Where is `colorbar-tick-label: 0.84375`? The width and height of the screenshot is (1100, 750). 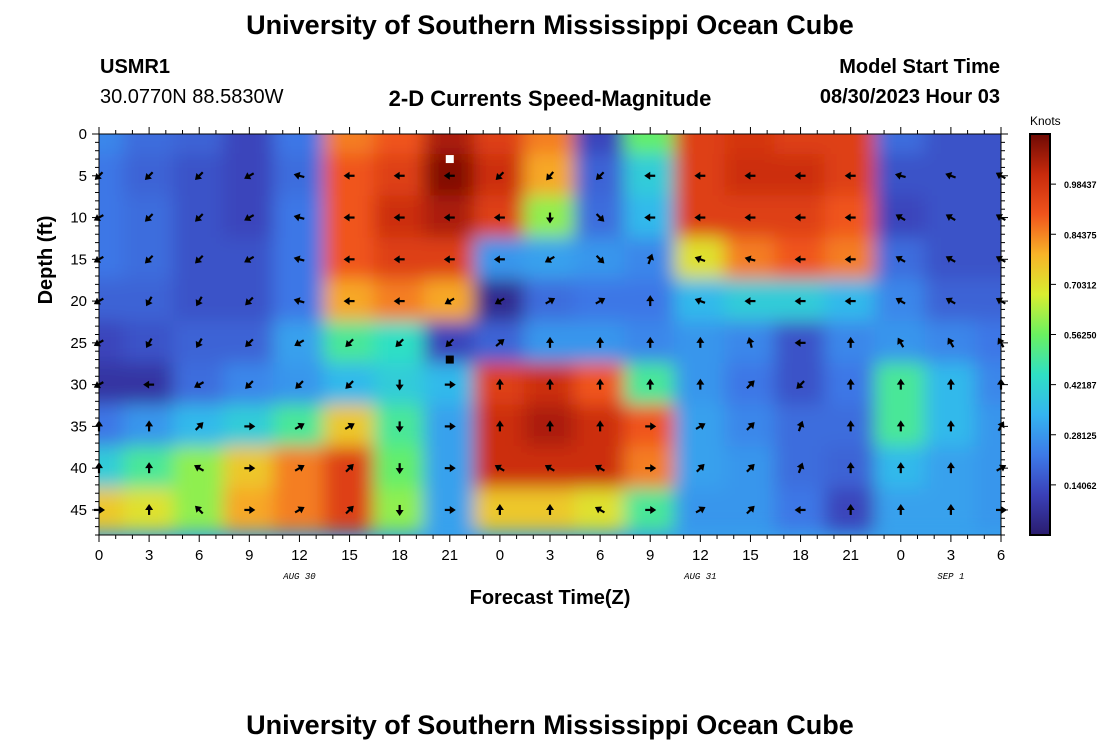 colorbar-tick-label: 0.84375 is located at coordinates (1080, 235).